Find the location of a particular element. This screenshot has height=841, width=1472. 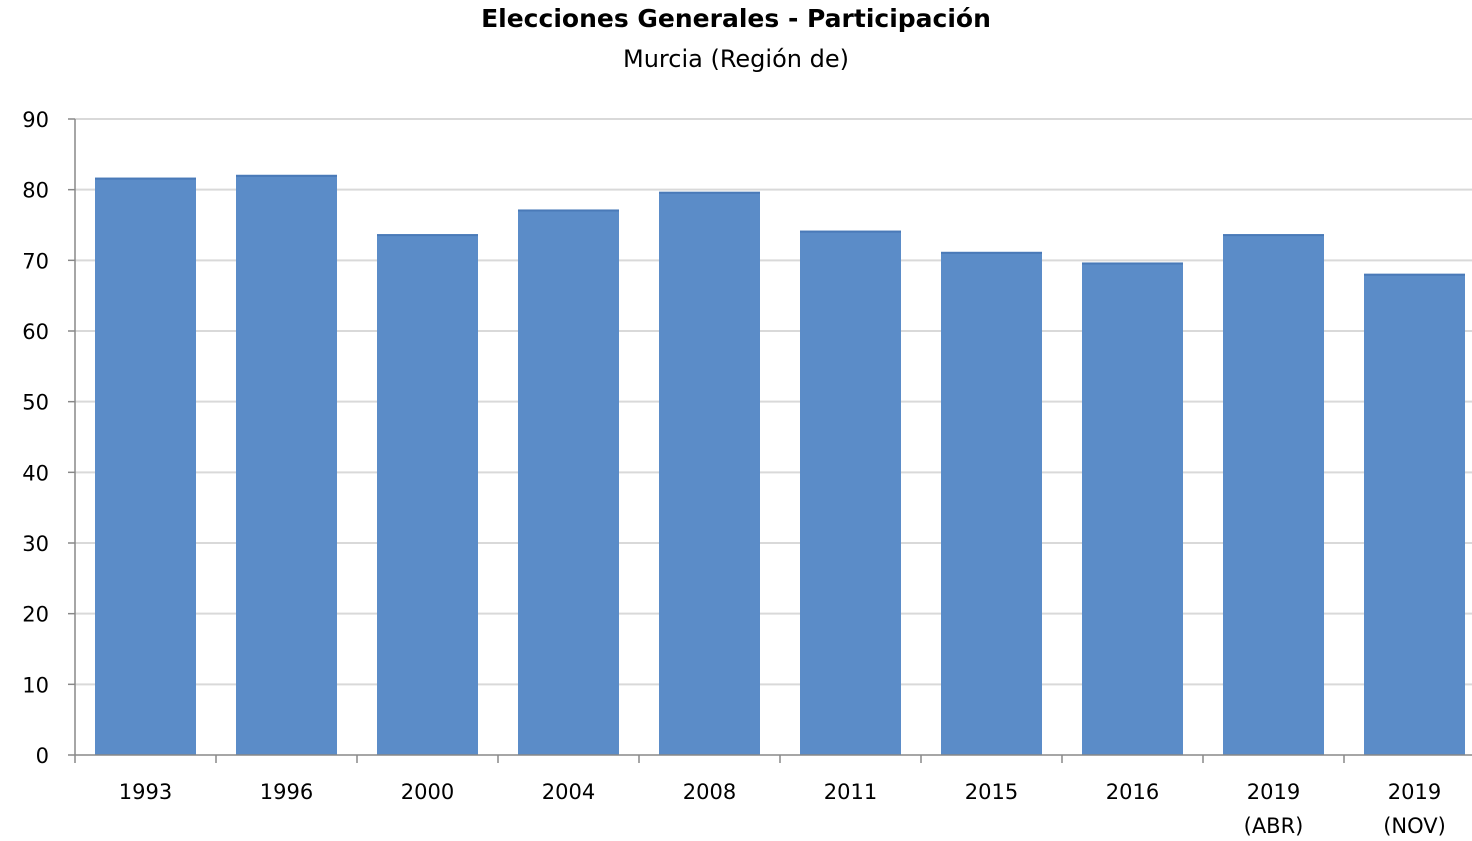

y-tick-label: 20 is located at coordinates (35, 615).